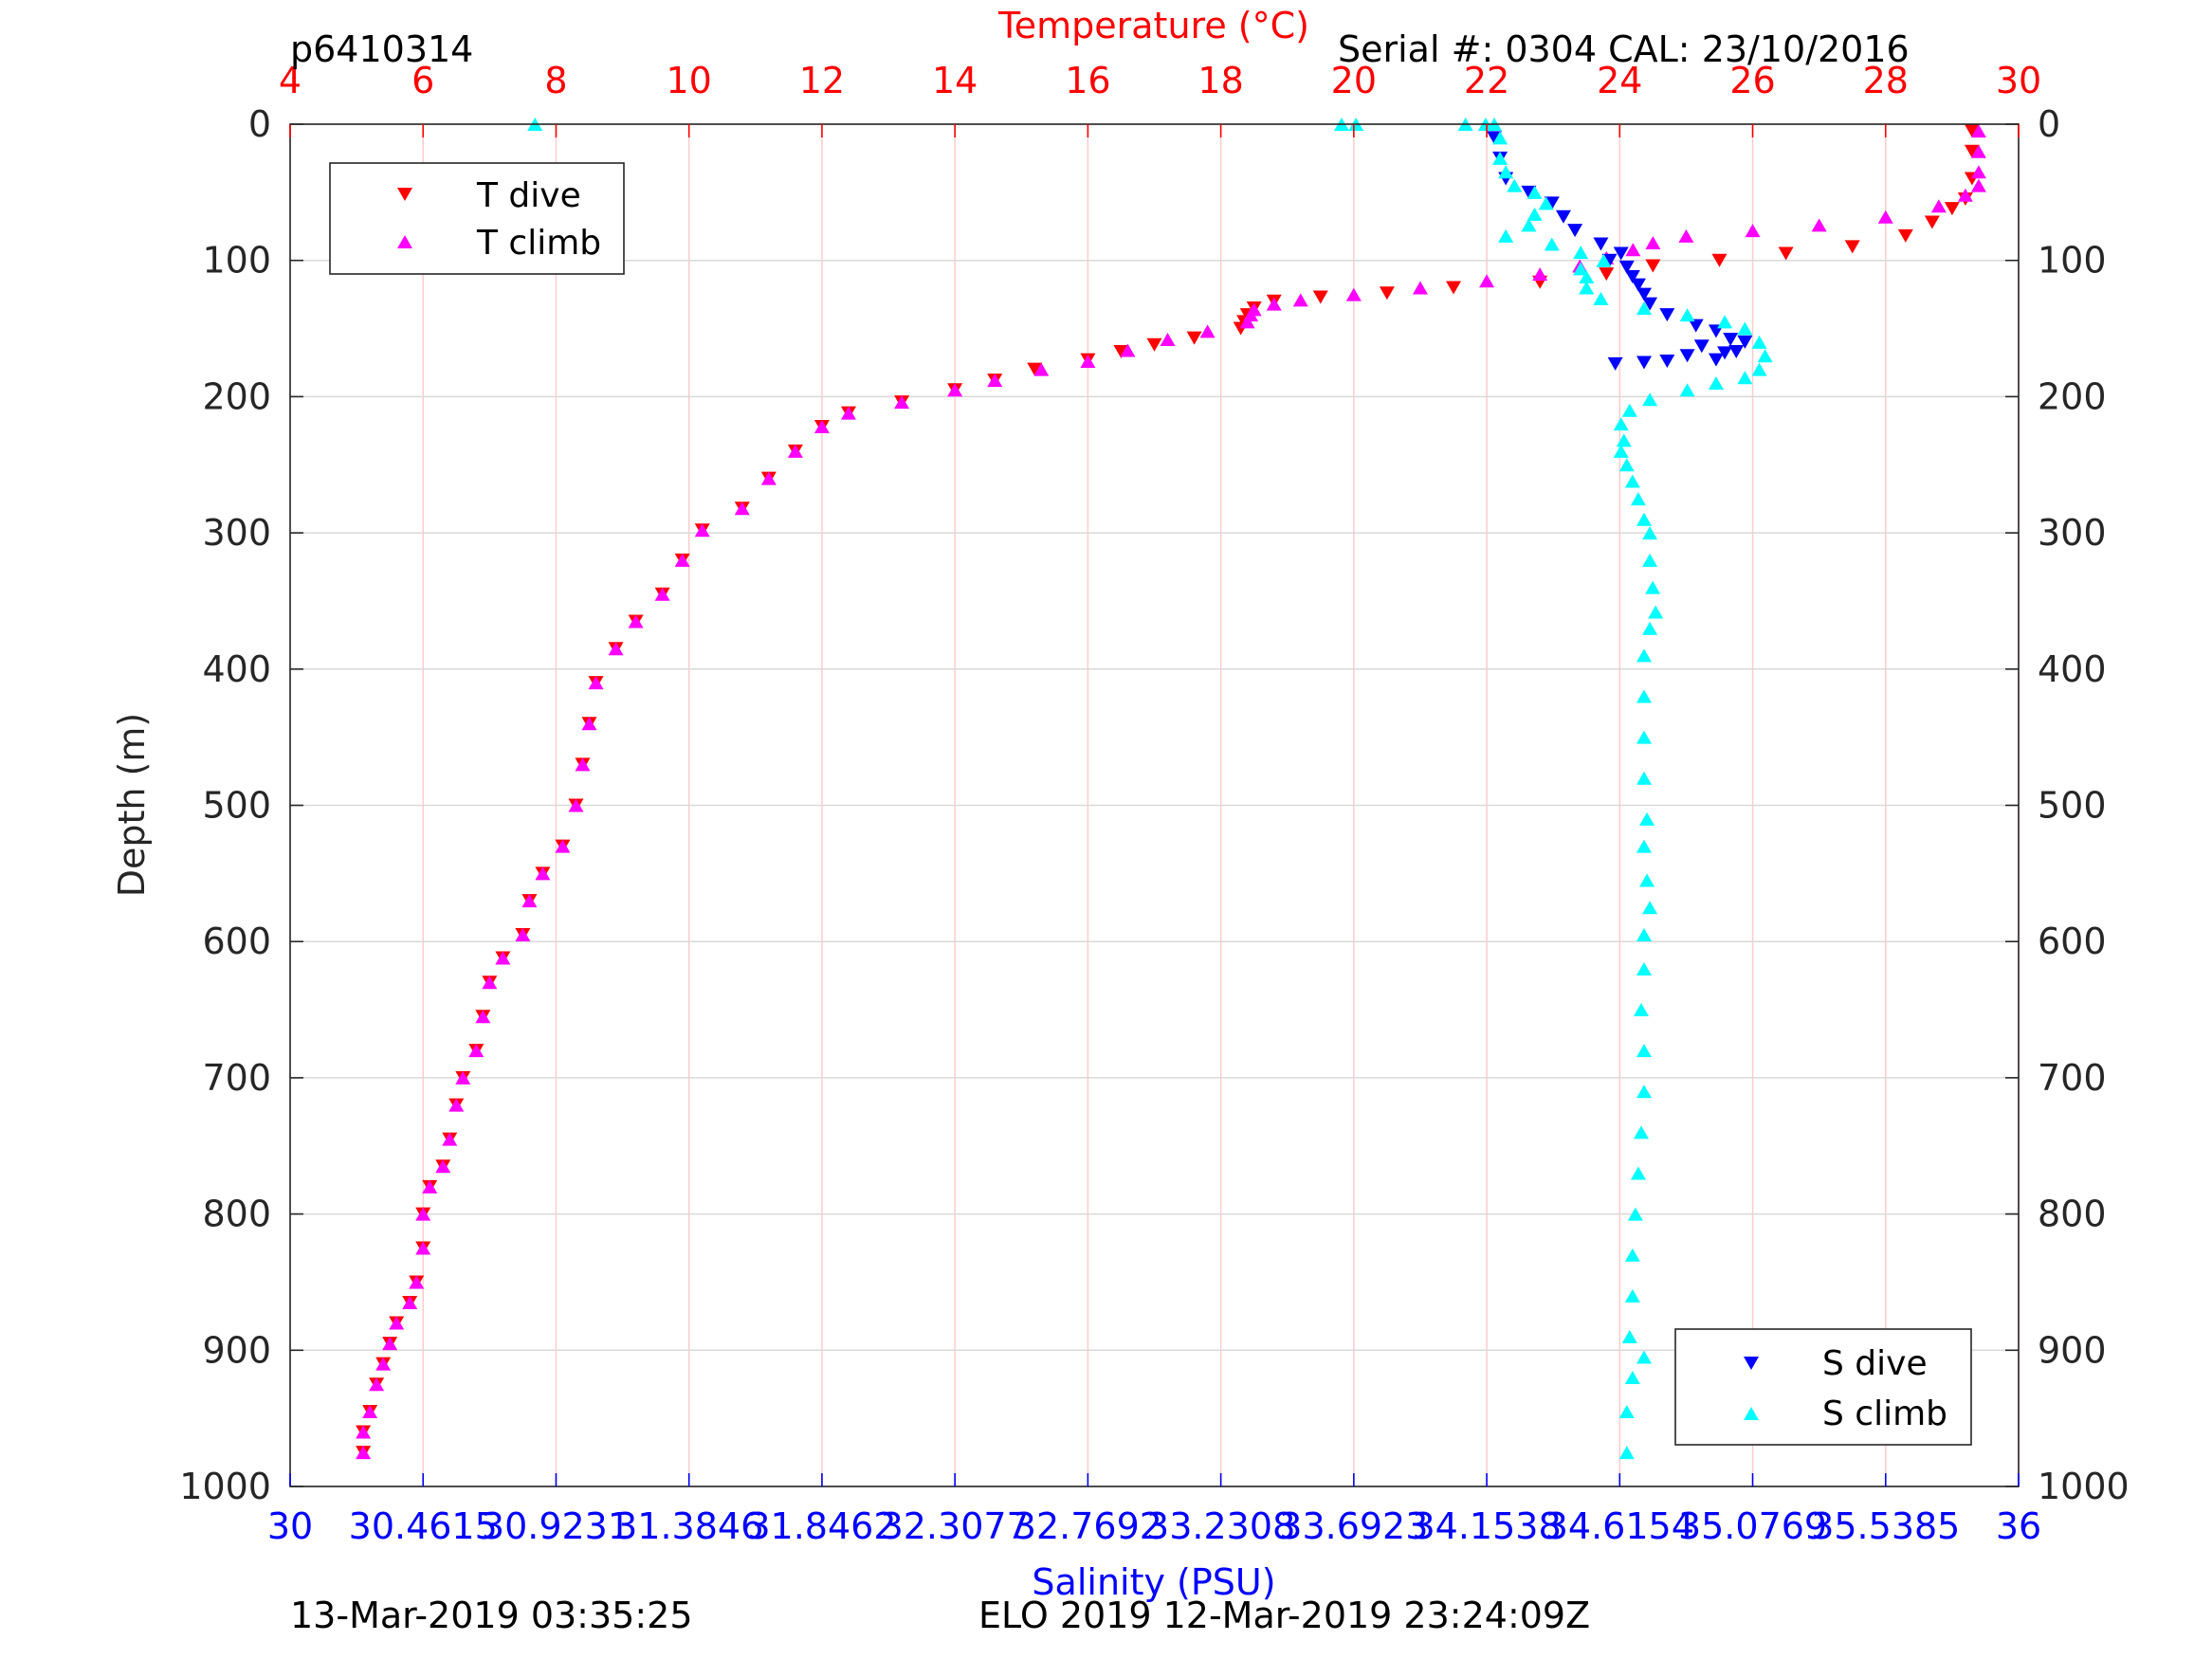 The width and height of the screenshot is (2212, 1659). What do you see at coordinates (1751, 1363) in the screenshot?
I see `legend-s-dive-marker` at bounding box center [1751, 1363].